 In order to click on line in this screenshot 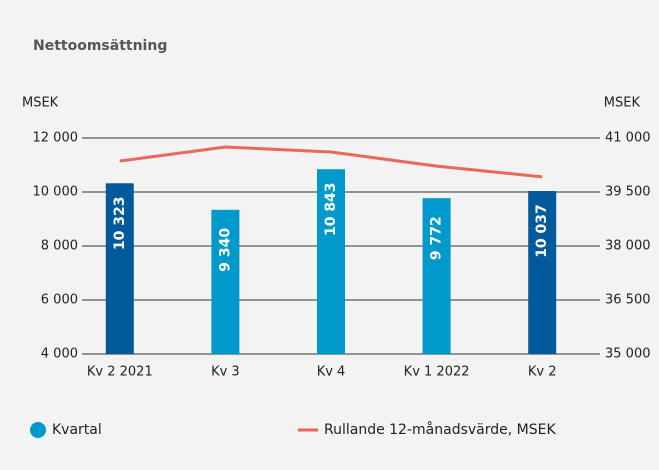, I will do `click(331, 162)`.